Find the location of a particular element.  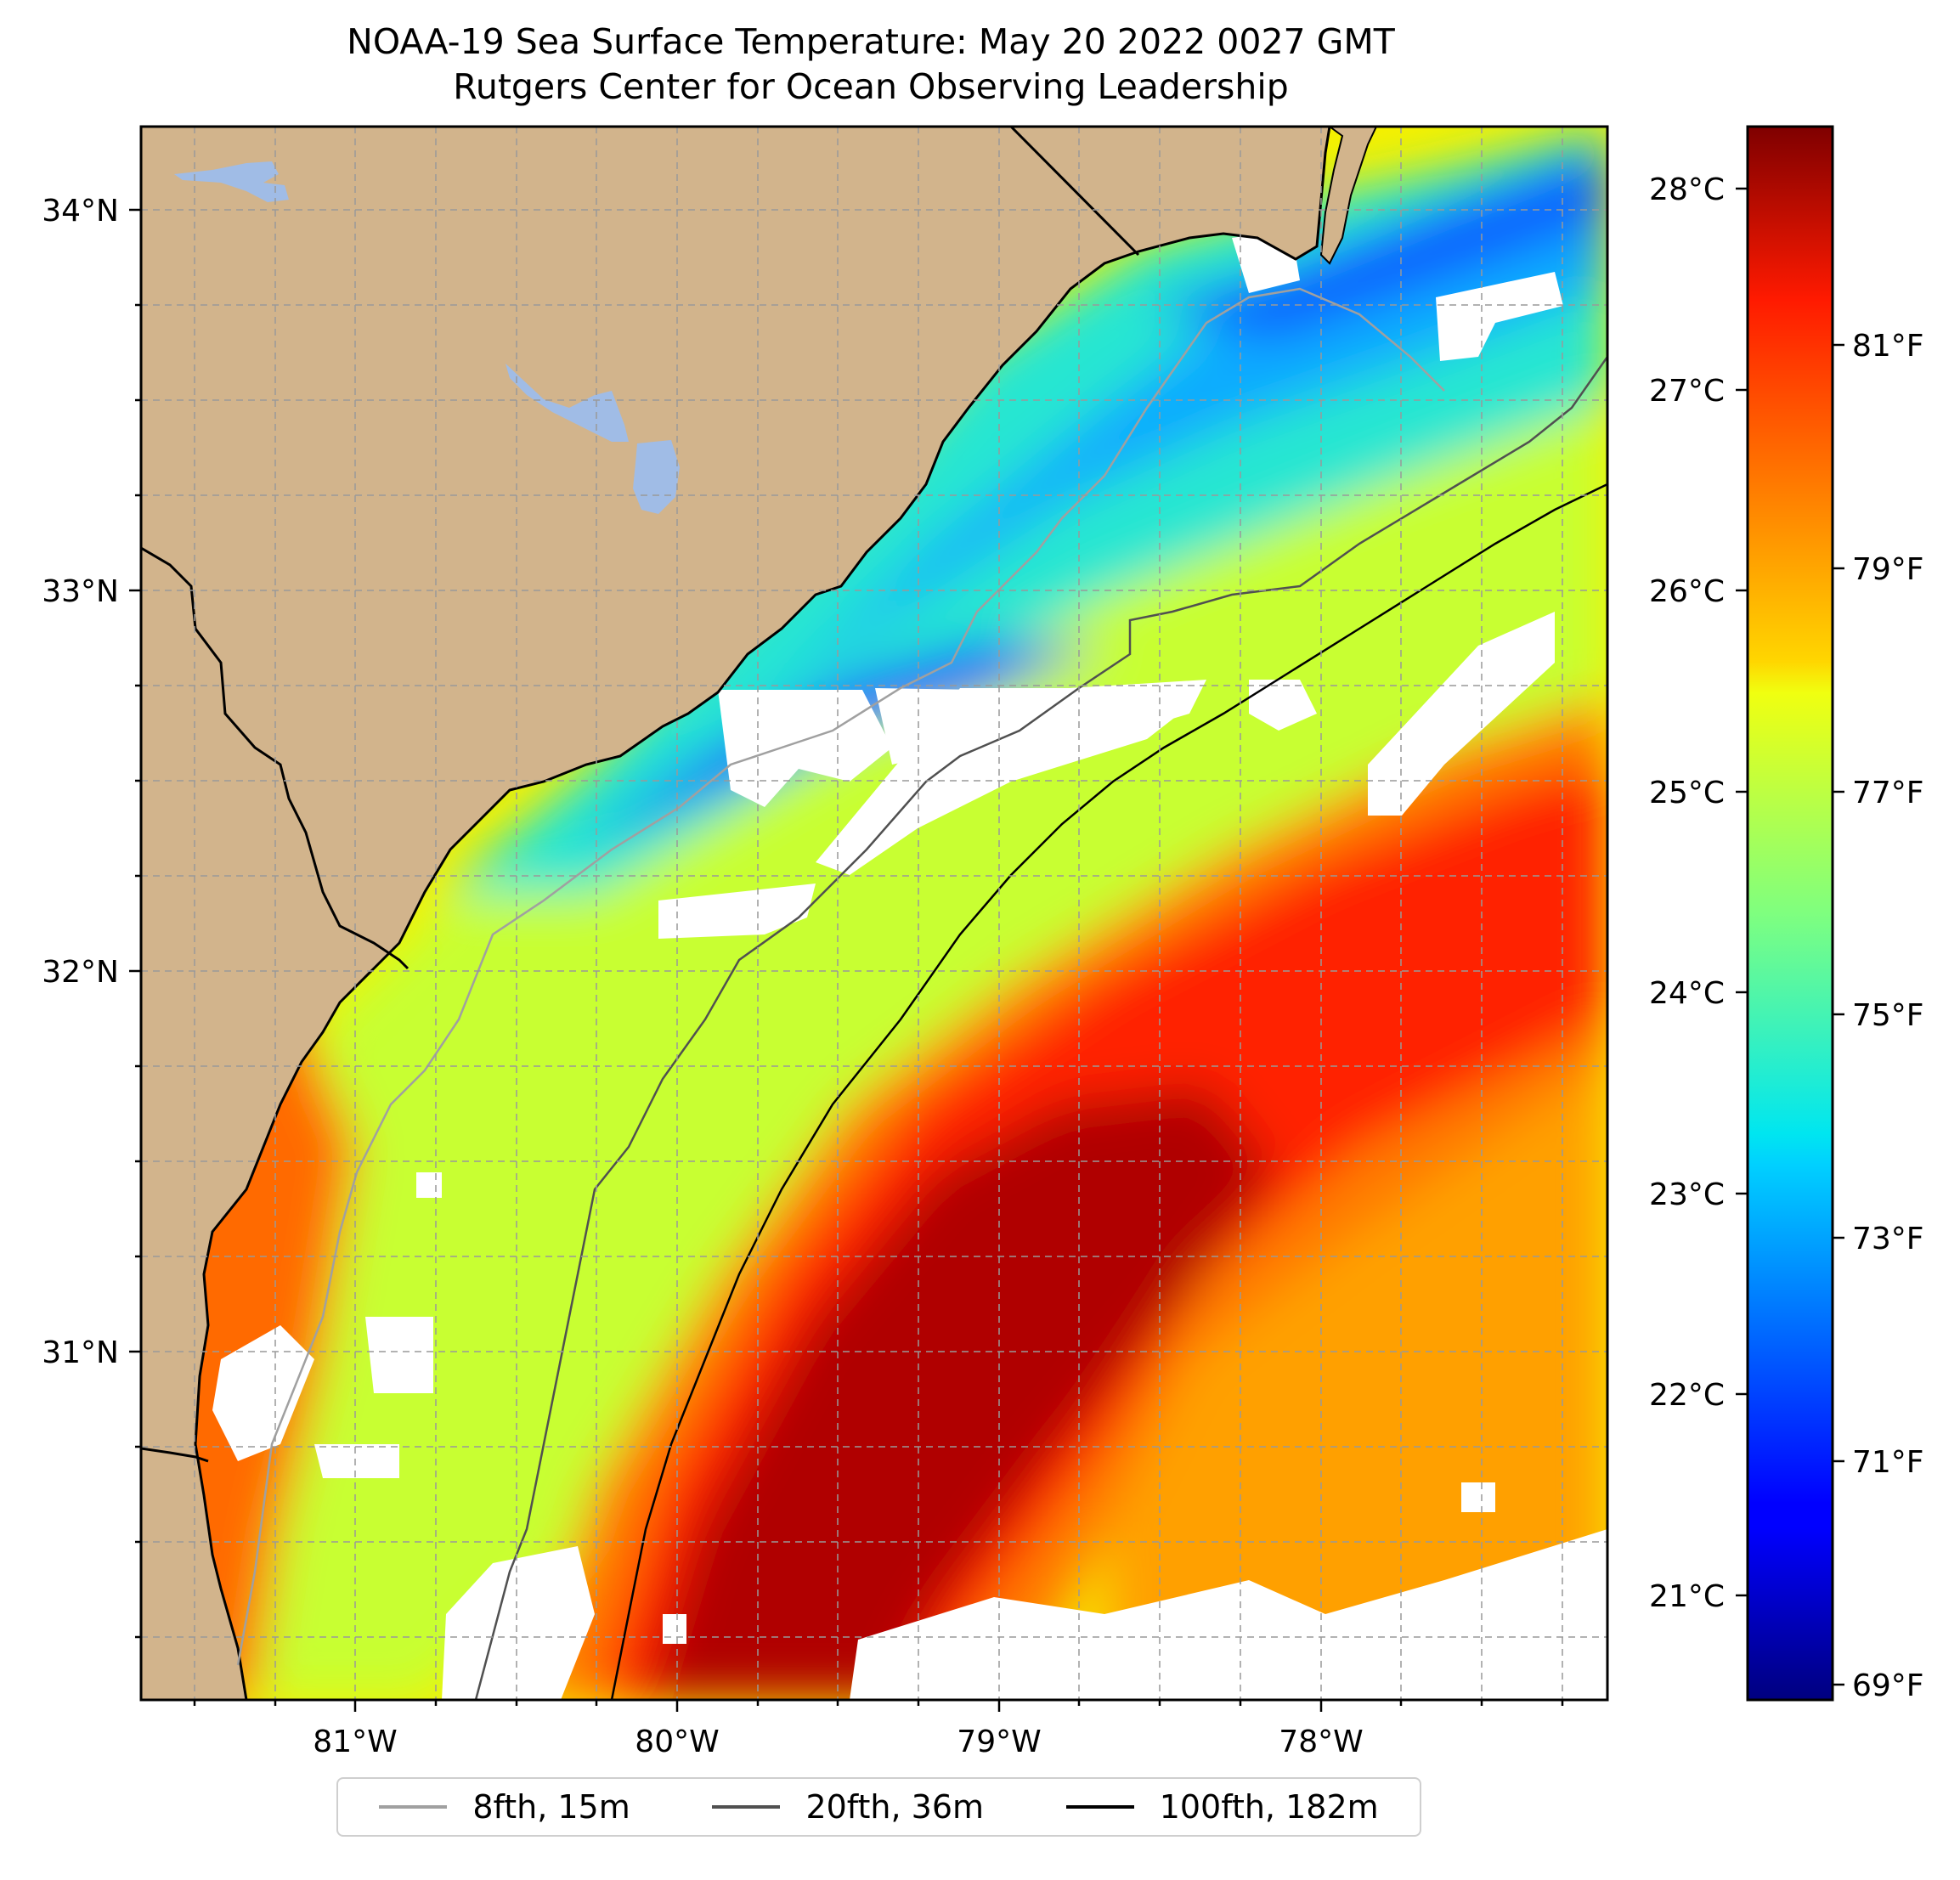

celsius-label: 26°C is located at coordinates (1687, 592).